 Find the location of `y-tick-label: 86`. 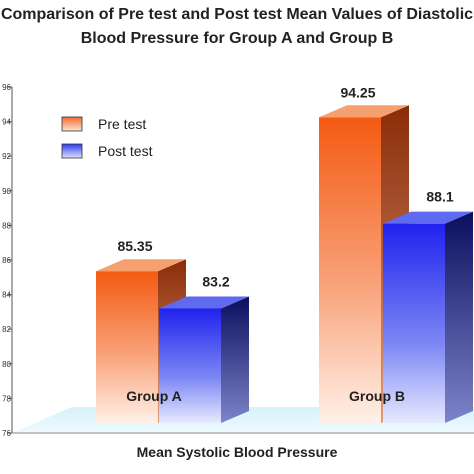

y-tick-label: 86 is located at coordinates (6, 260).